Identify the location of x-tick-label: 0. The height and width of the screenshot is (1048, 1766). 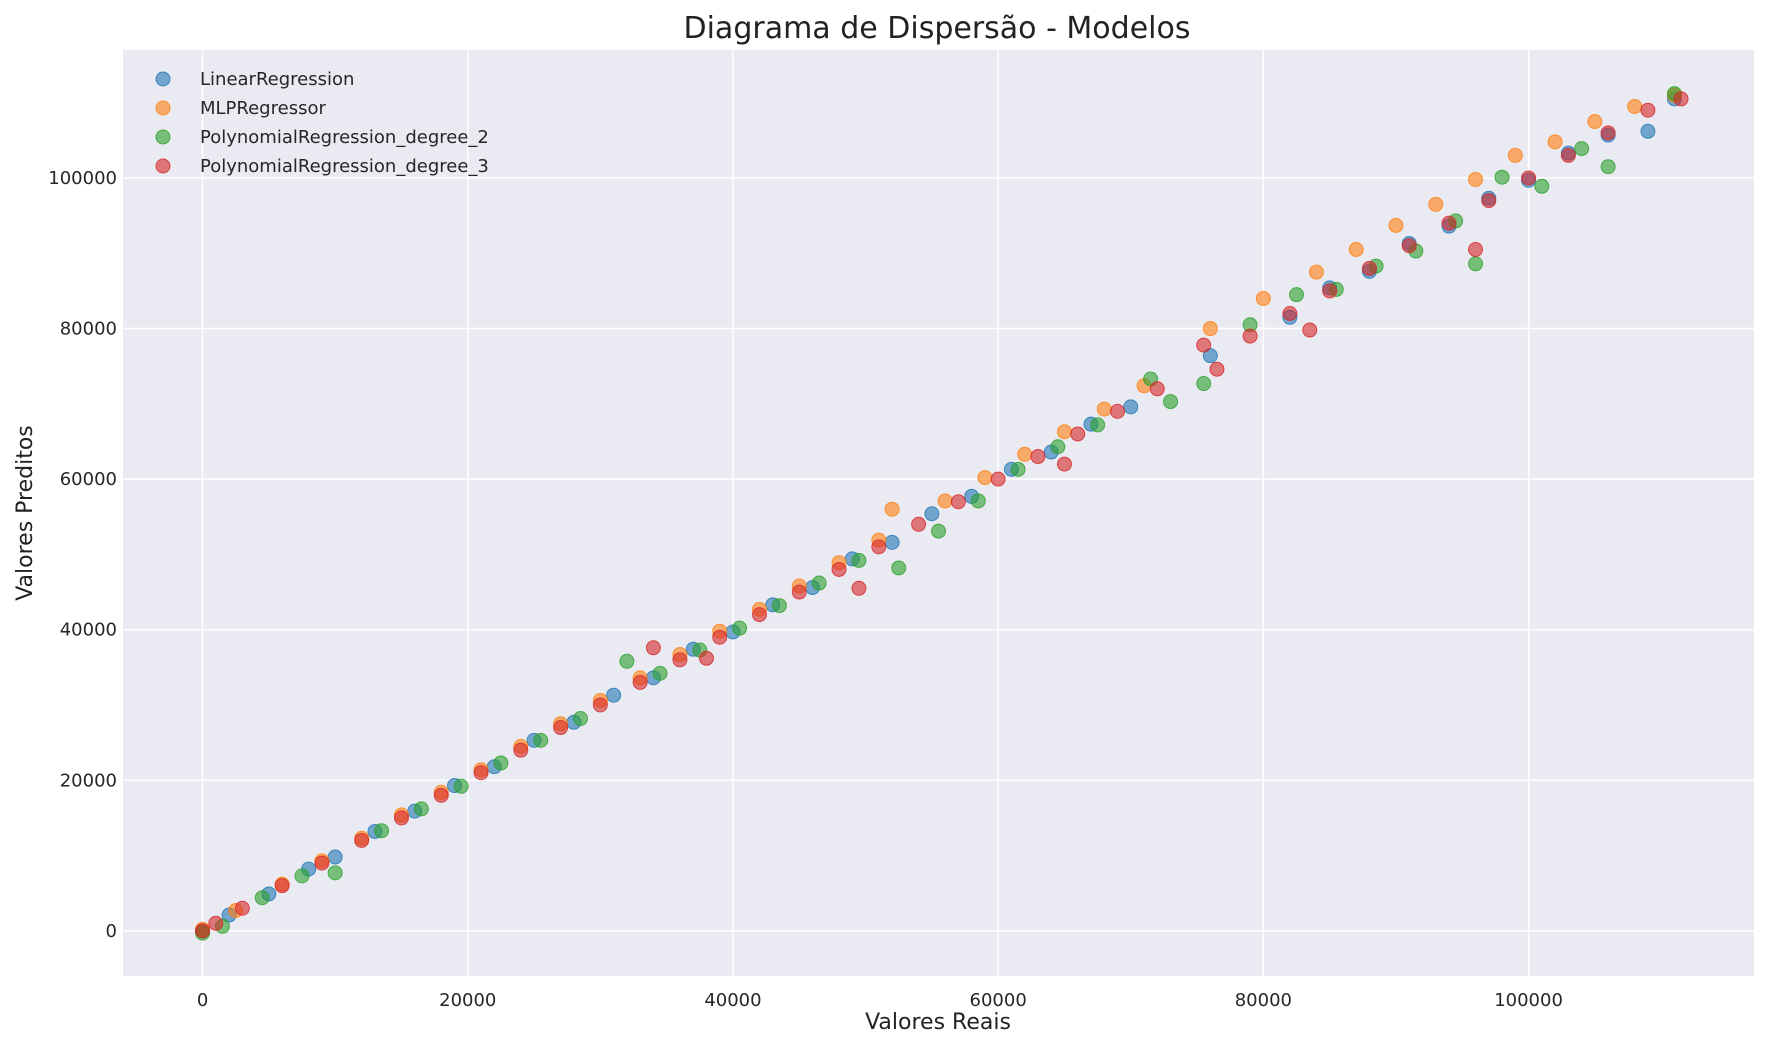
(202, 1000).